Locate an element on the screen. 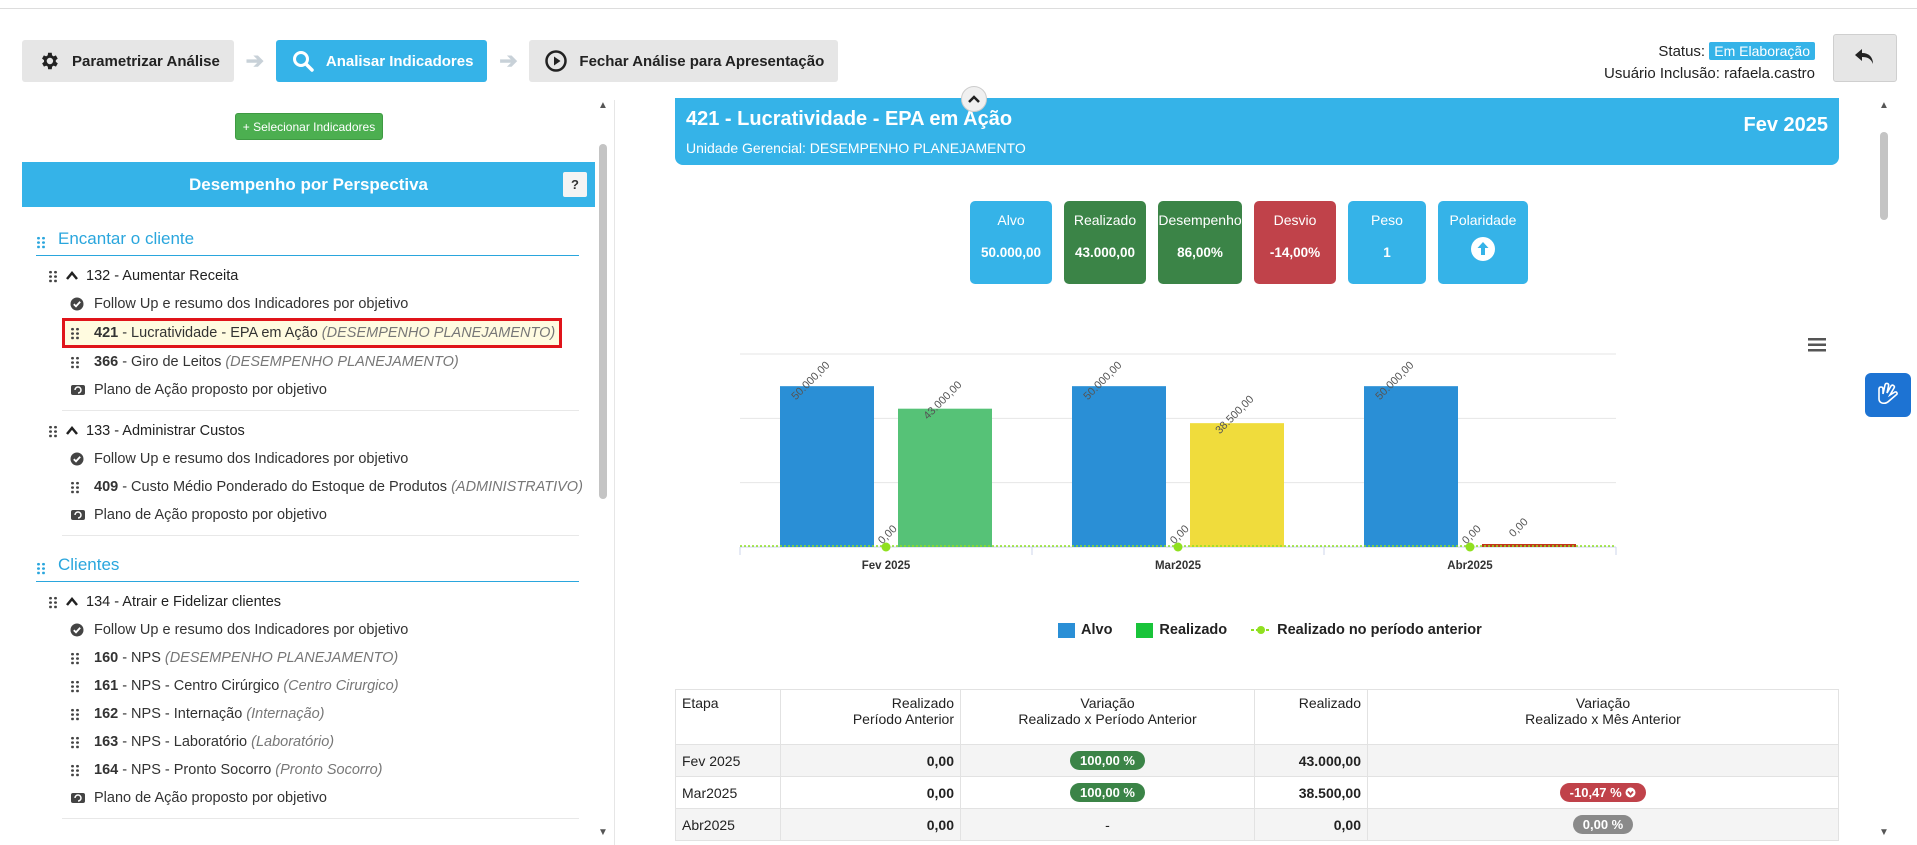 The image size is (1917, 845). indicator-item: 162- NPS - Internação (Internação) is located at coordinates (308, 714).